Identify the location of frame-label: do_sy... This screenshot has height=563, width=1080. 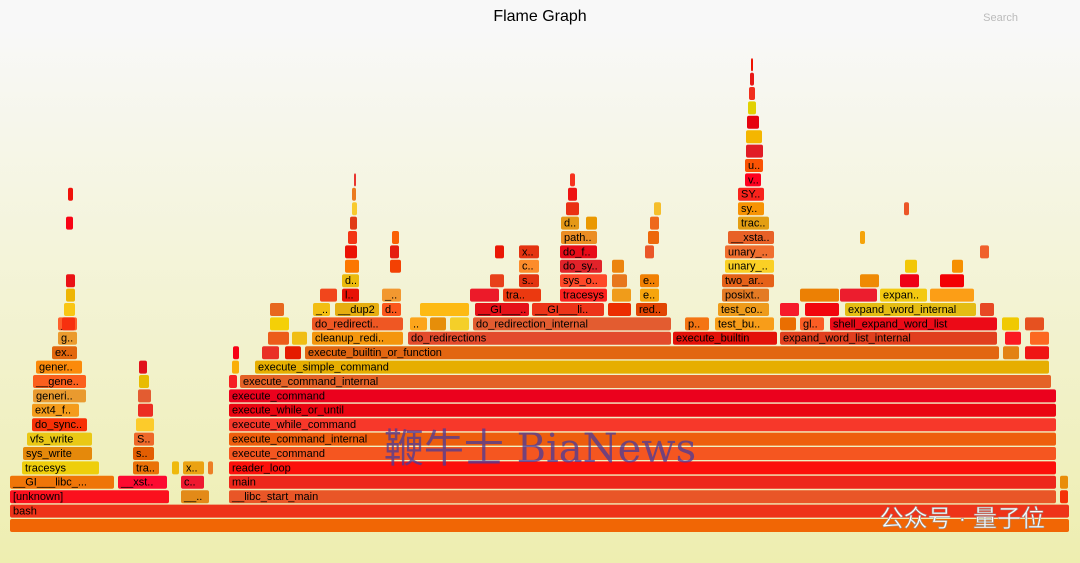
(580, 267).